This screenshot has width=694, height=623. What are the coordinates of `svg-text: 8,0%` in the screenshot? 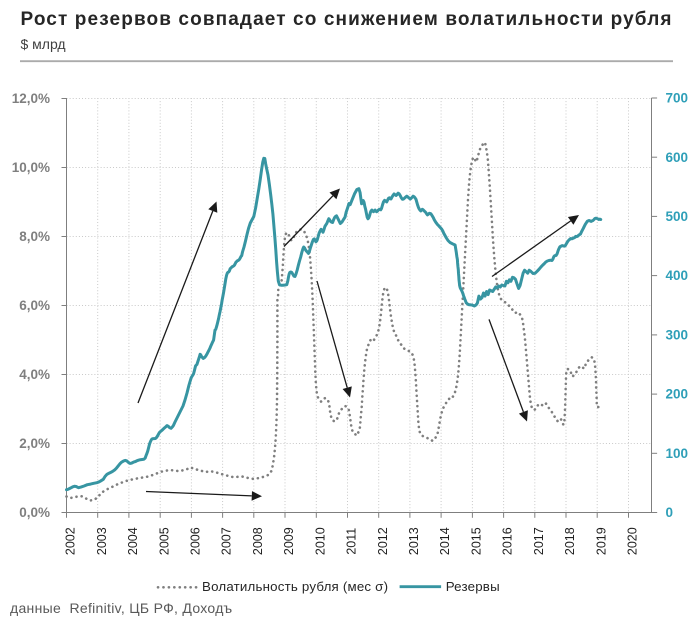 It's located at (34, 236).